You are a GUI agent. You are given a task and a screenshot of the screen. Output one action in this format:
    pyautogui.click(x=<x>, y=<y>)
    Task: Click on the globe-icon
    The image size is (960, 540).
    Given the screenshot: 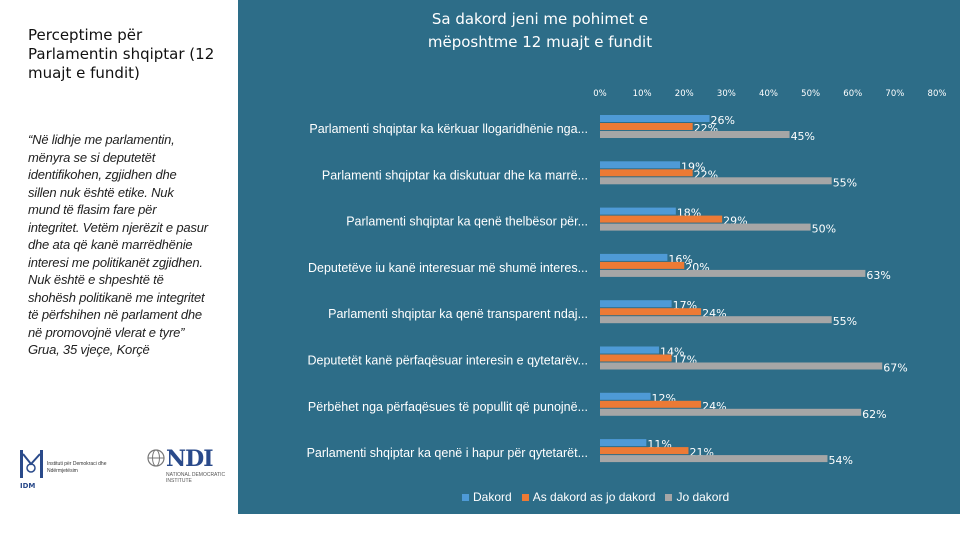 What is the action you would take?
    pyautogui.click(x=156, y=458)
    